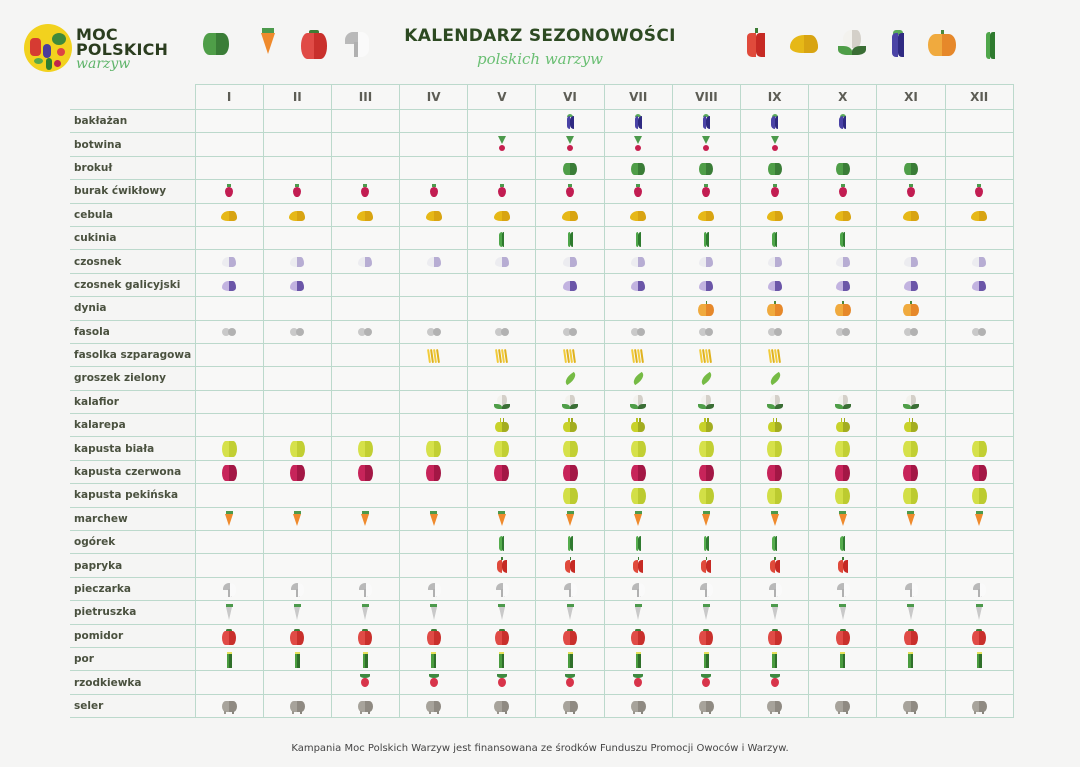 The image size is (1080, 767). What do you see at coordinates (542, 448) in the screenshot?
I see `table-row: kapusta biała` at bounding box center [542, 448].